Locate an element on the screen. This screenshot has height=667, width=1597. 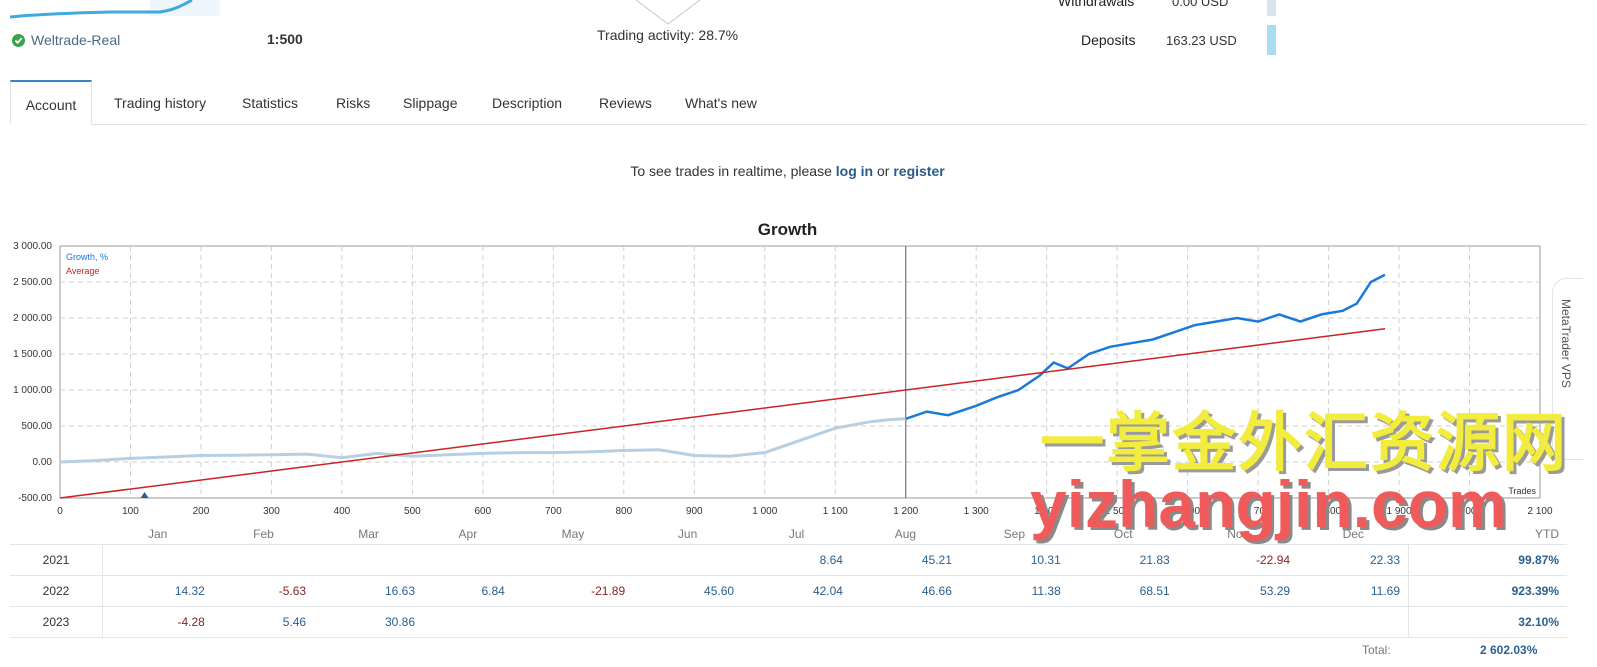
month-value-cell: 14.32 is located at coordinates (157, 591).